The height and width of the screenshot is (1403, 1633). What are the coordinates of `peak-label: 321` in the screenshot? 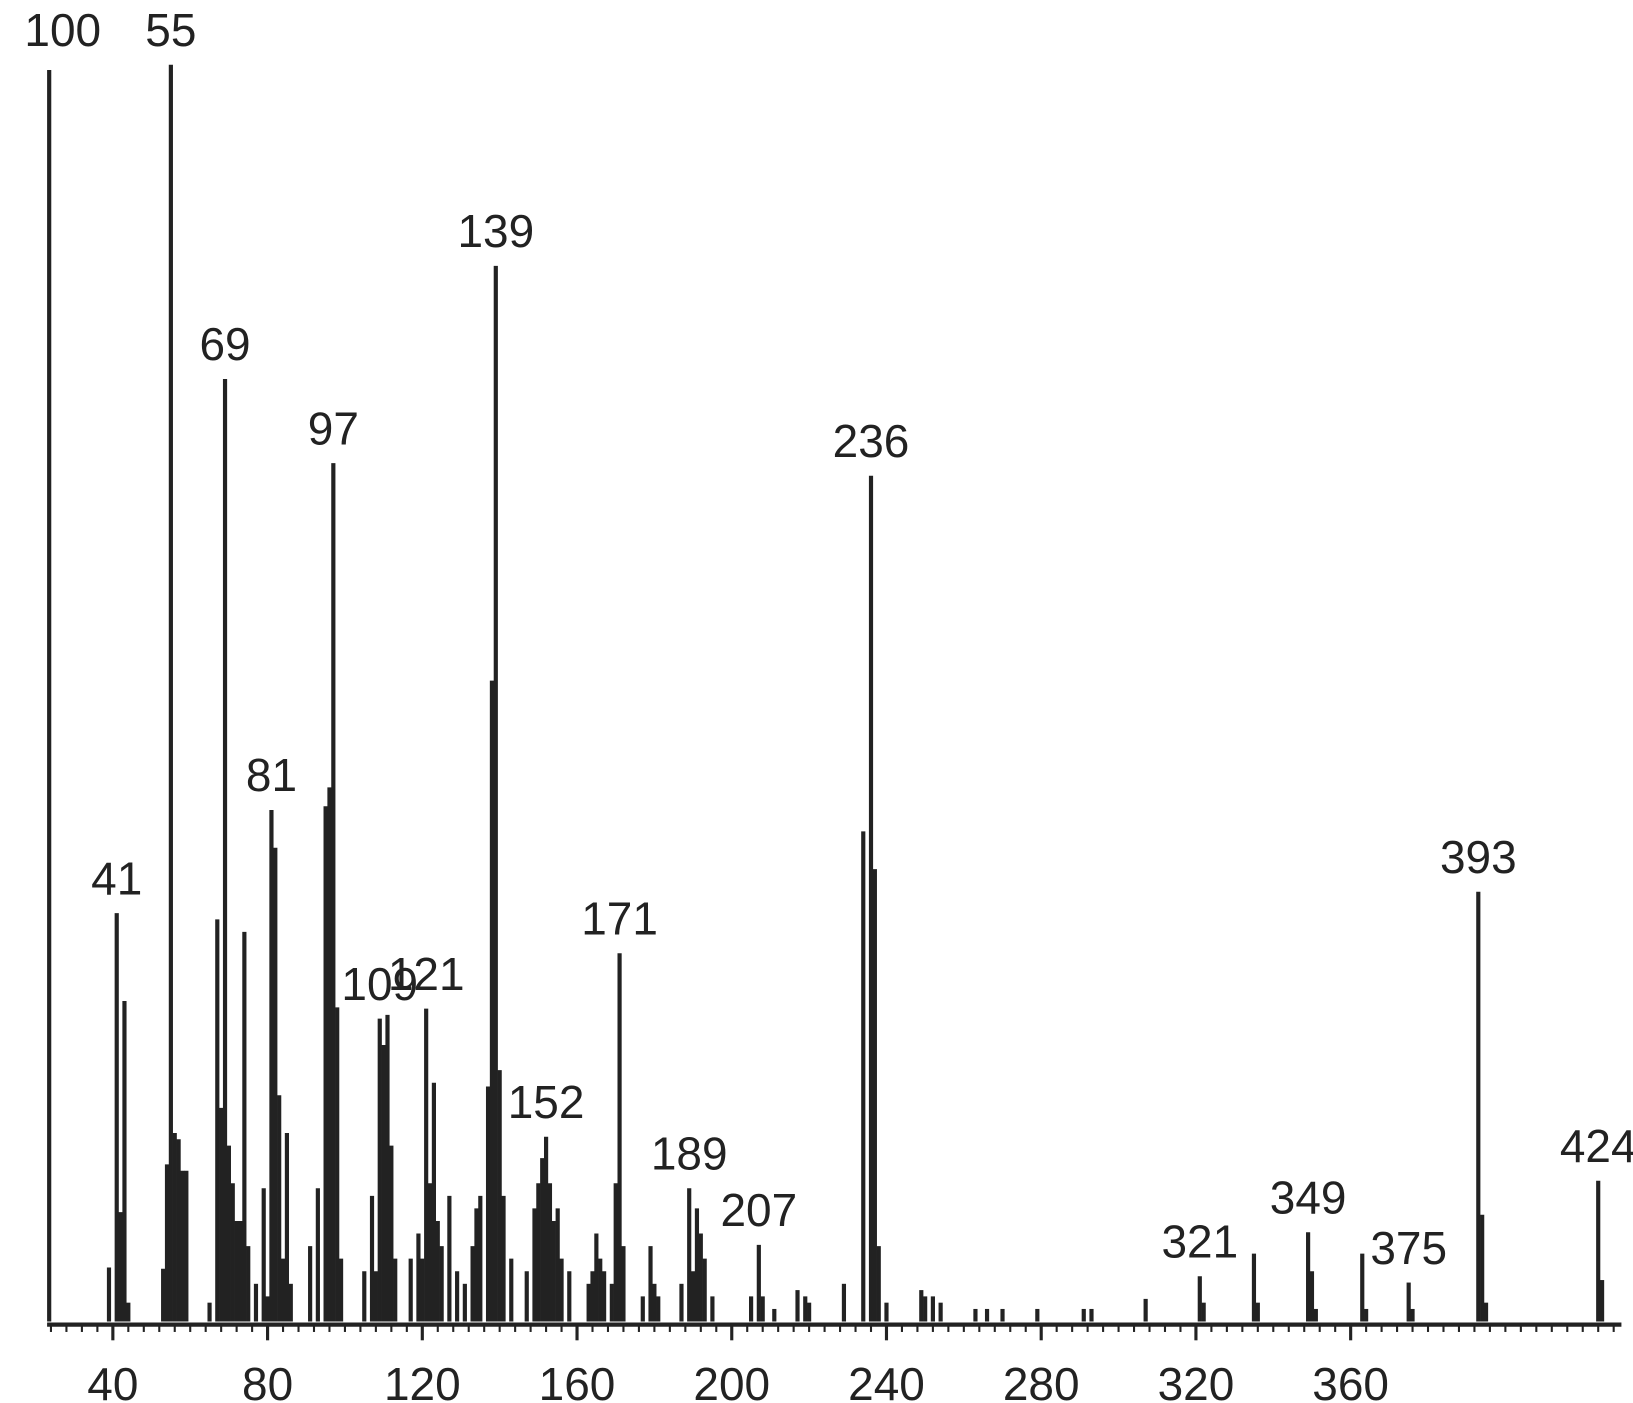 It's located at (1199, 1241).